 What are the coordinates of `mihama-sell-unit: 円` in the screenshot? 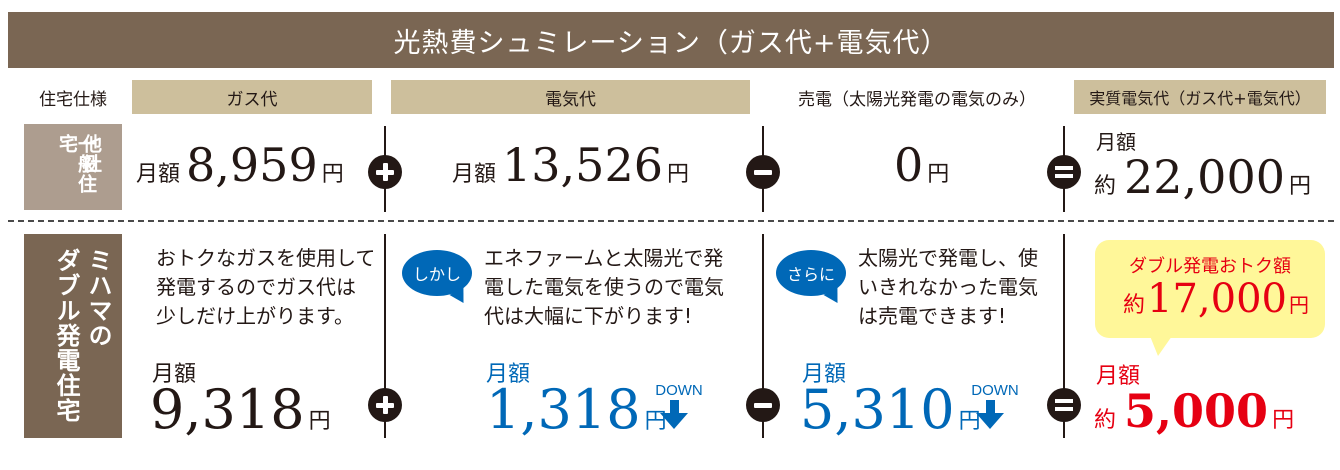 It's located at (969, 421).